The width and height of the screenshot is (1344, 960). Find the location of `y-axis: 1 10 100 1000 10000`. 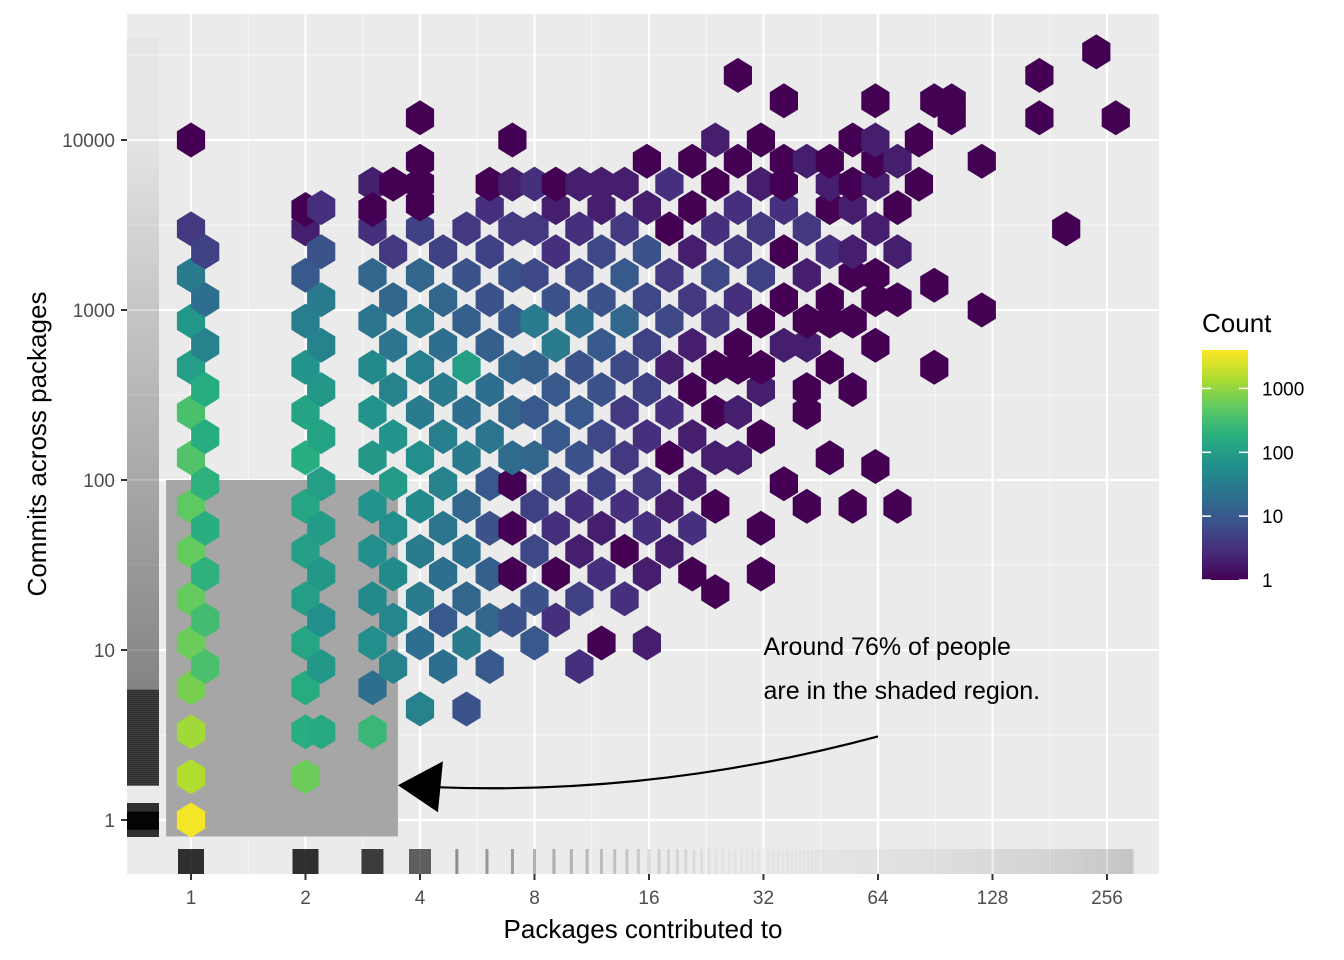

y-axis: 1 10 100 1000 10000 is located at coordinates (94, 481).